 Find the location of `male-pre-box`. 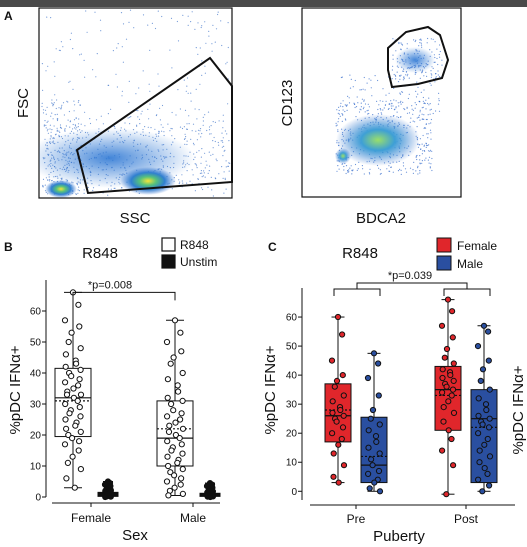

male-pre-box is located at coordinates (374, 450).